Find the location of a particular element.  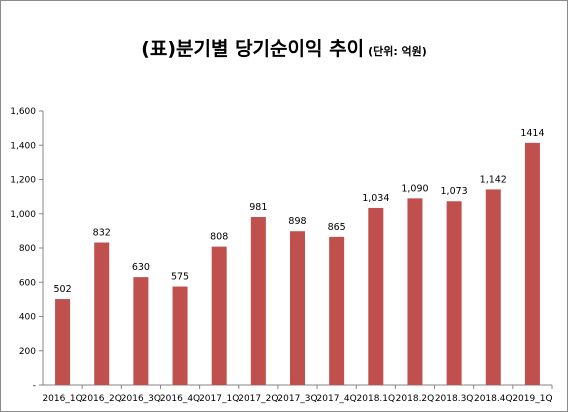

data-label: 832 is located at coordinates (102, 233).